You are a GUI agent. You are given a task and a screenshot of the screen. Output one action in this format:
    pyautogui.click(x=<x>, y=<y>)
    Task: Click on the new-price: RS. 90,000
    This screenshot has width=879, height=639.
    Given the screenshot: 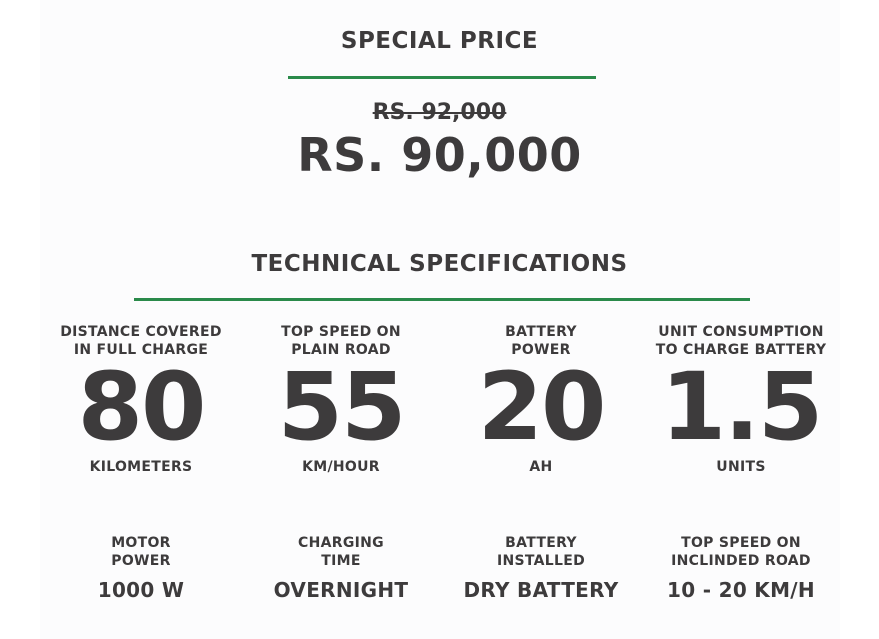 What is the action you would take?
    pyautogui.click(x=439, y=155)
    